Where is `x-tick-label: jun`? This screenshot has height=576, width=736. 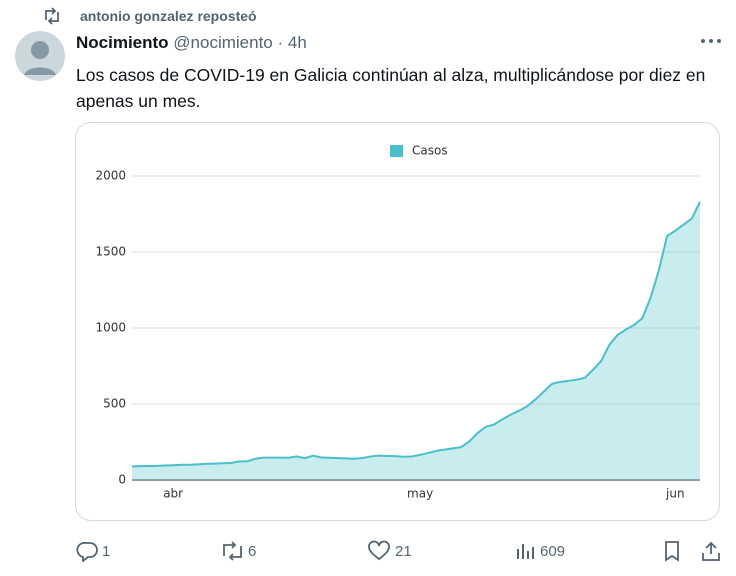
x-tick-label: jun is located at coordinates (675, 494).